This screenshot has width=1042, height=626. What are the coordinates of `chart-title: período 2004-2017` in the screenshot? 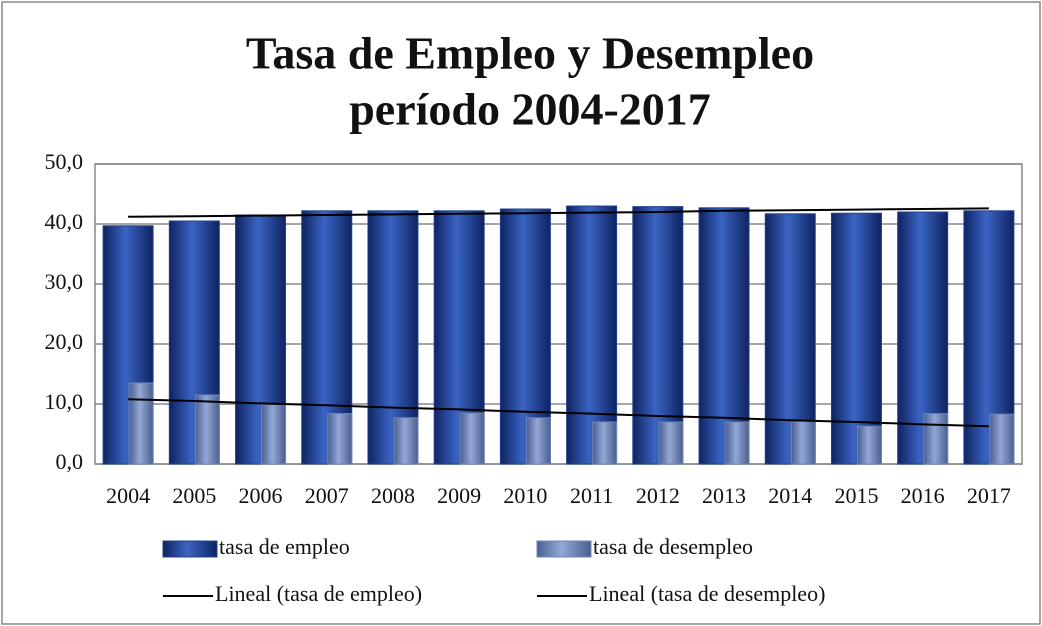 It's located at (530, 109).